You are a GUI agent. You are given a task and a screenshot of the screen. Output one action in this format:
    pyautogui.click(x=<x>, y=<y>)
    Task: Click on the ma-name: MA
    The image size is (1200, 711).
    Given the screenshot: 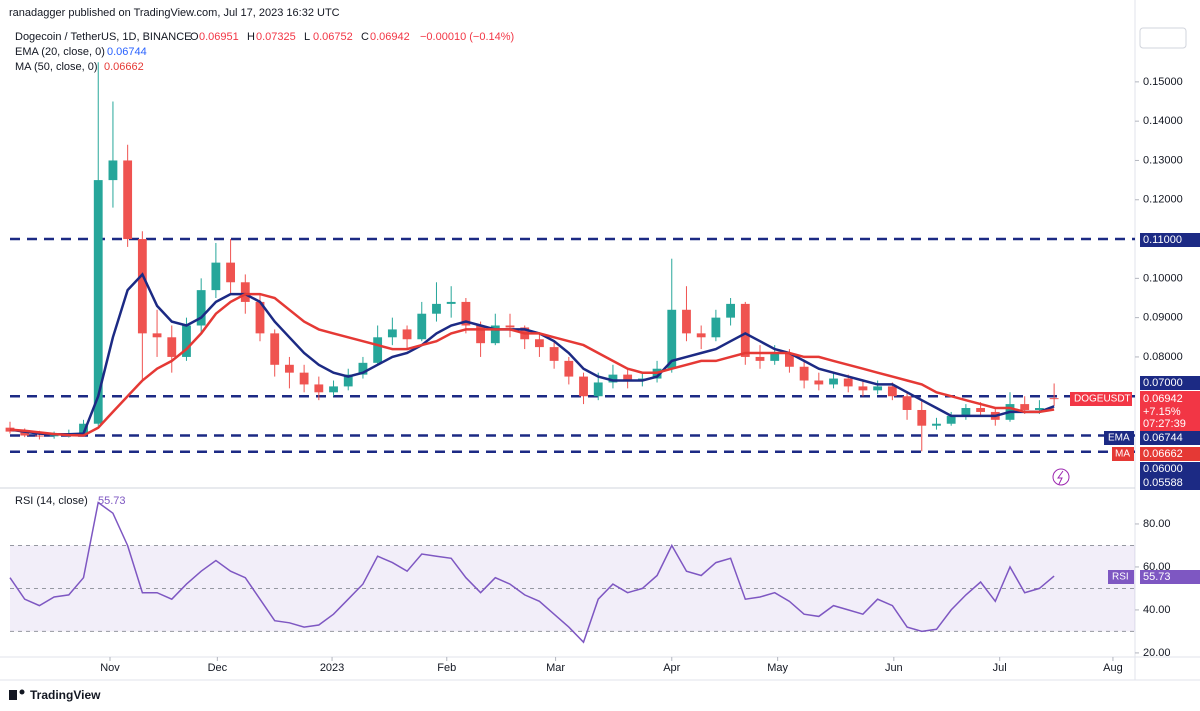 What is the action you would take?
    pyautogui.click(x=1122, y=454)
    